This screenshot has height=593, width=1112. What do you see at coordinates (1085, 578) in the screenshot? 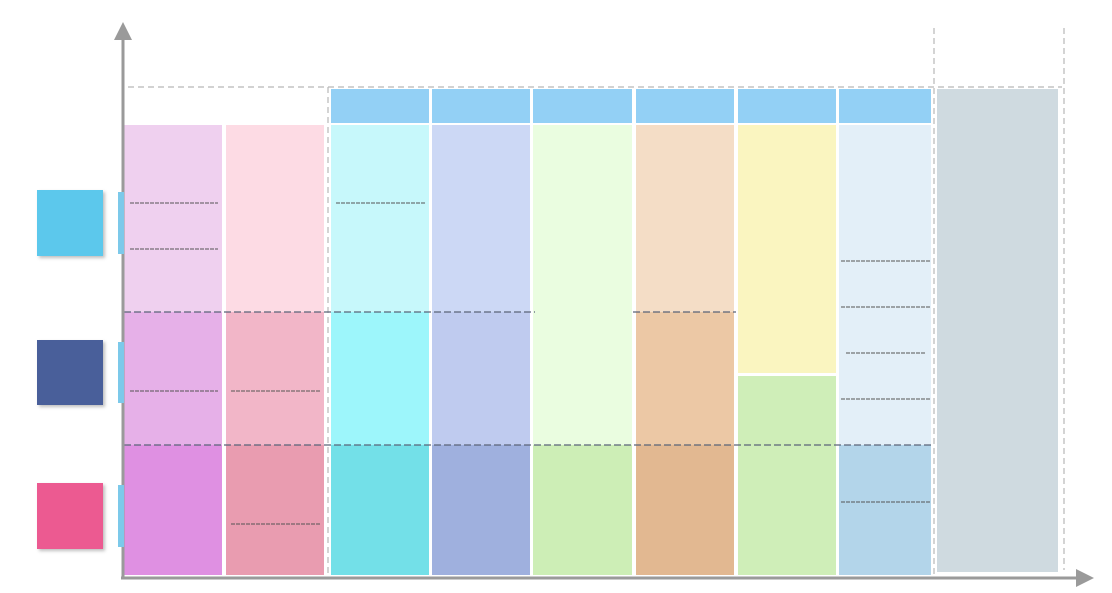
I see `x-axis-arrow` at bounding box center [1085, 578].